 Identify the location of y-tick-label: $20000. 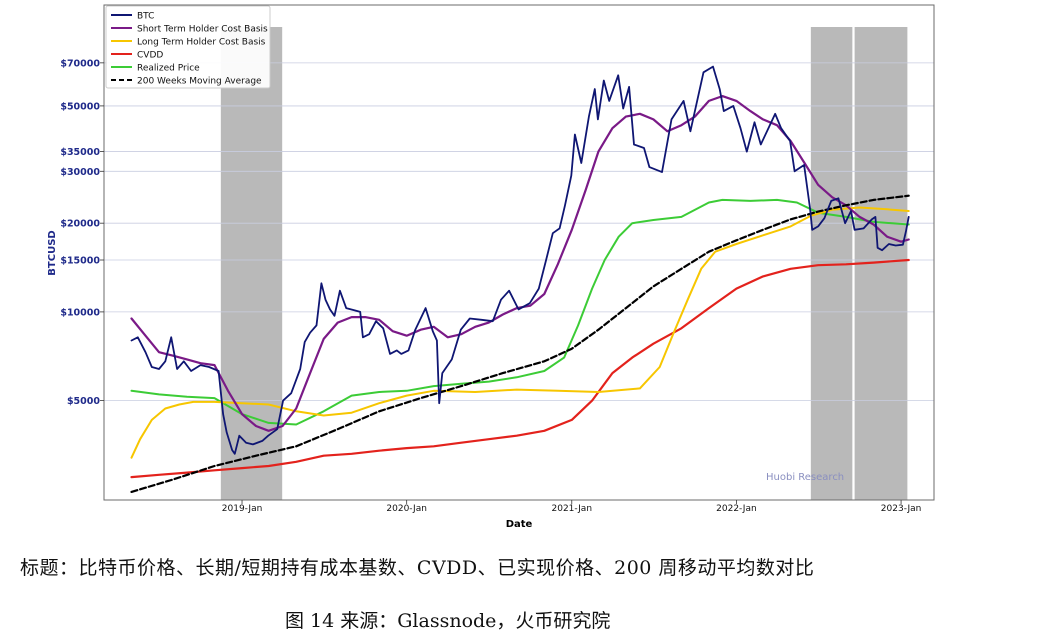
(80, 224).